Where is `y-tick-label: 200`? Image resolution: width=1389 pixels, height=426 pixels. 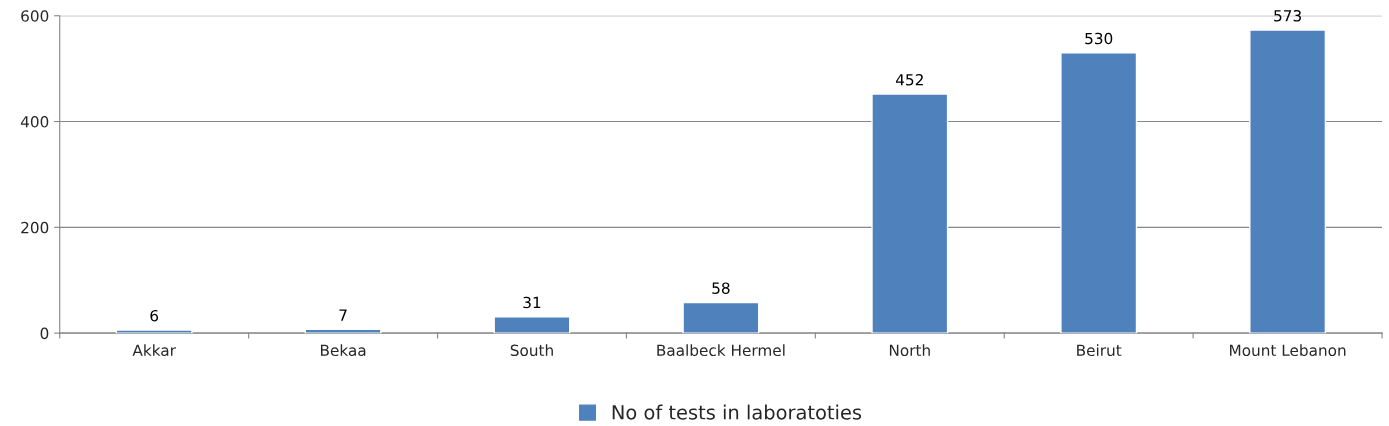
y-tick-label: 200 is located at coordinates (35, 227).